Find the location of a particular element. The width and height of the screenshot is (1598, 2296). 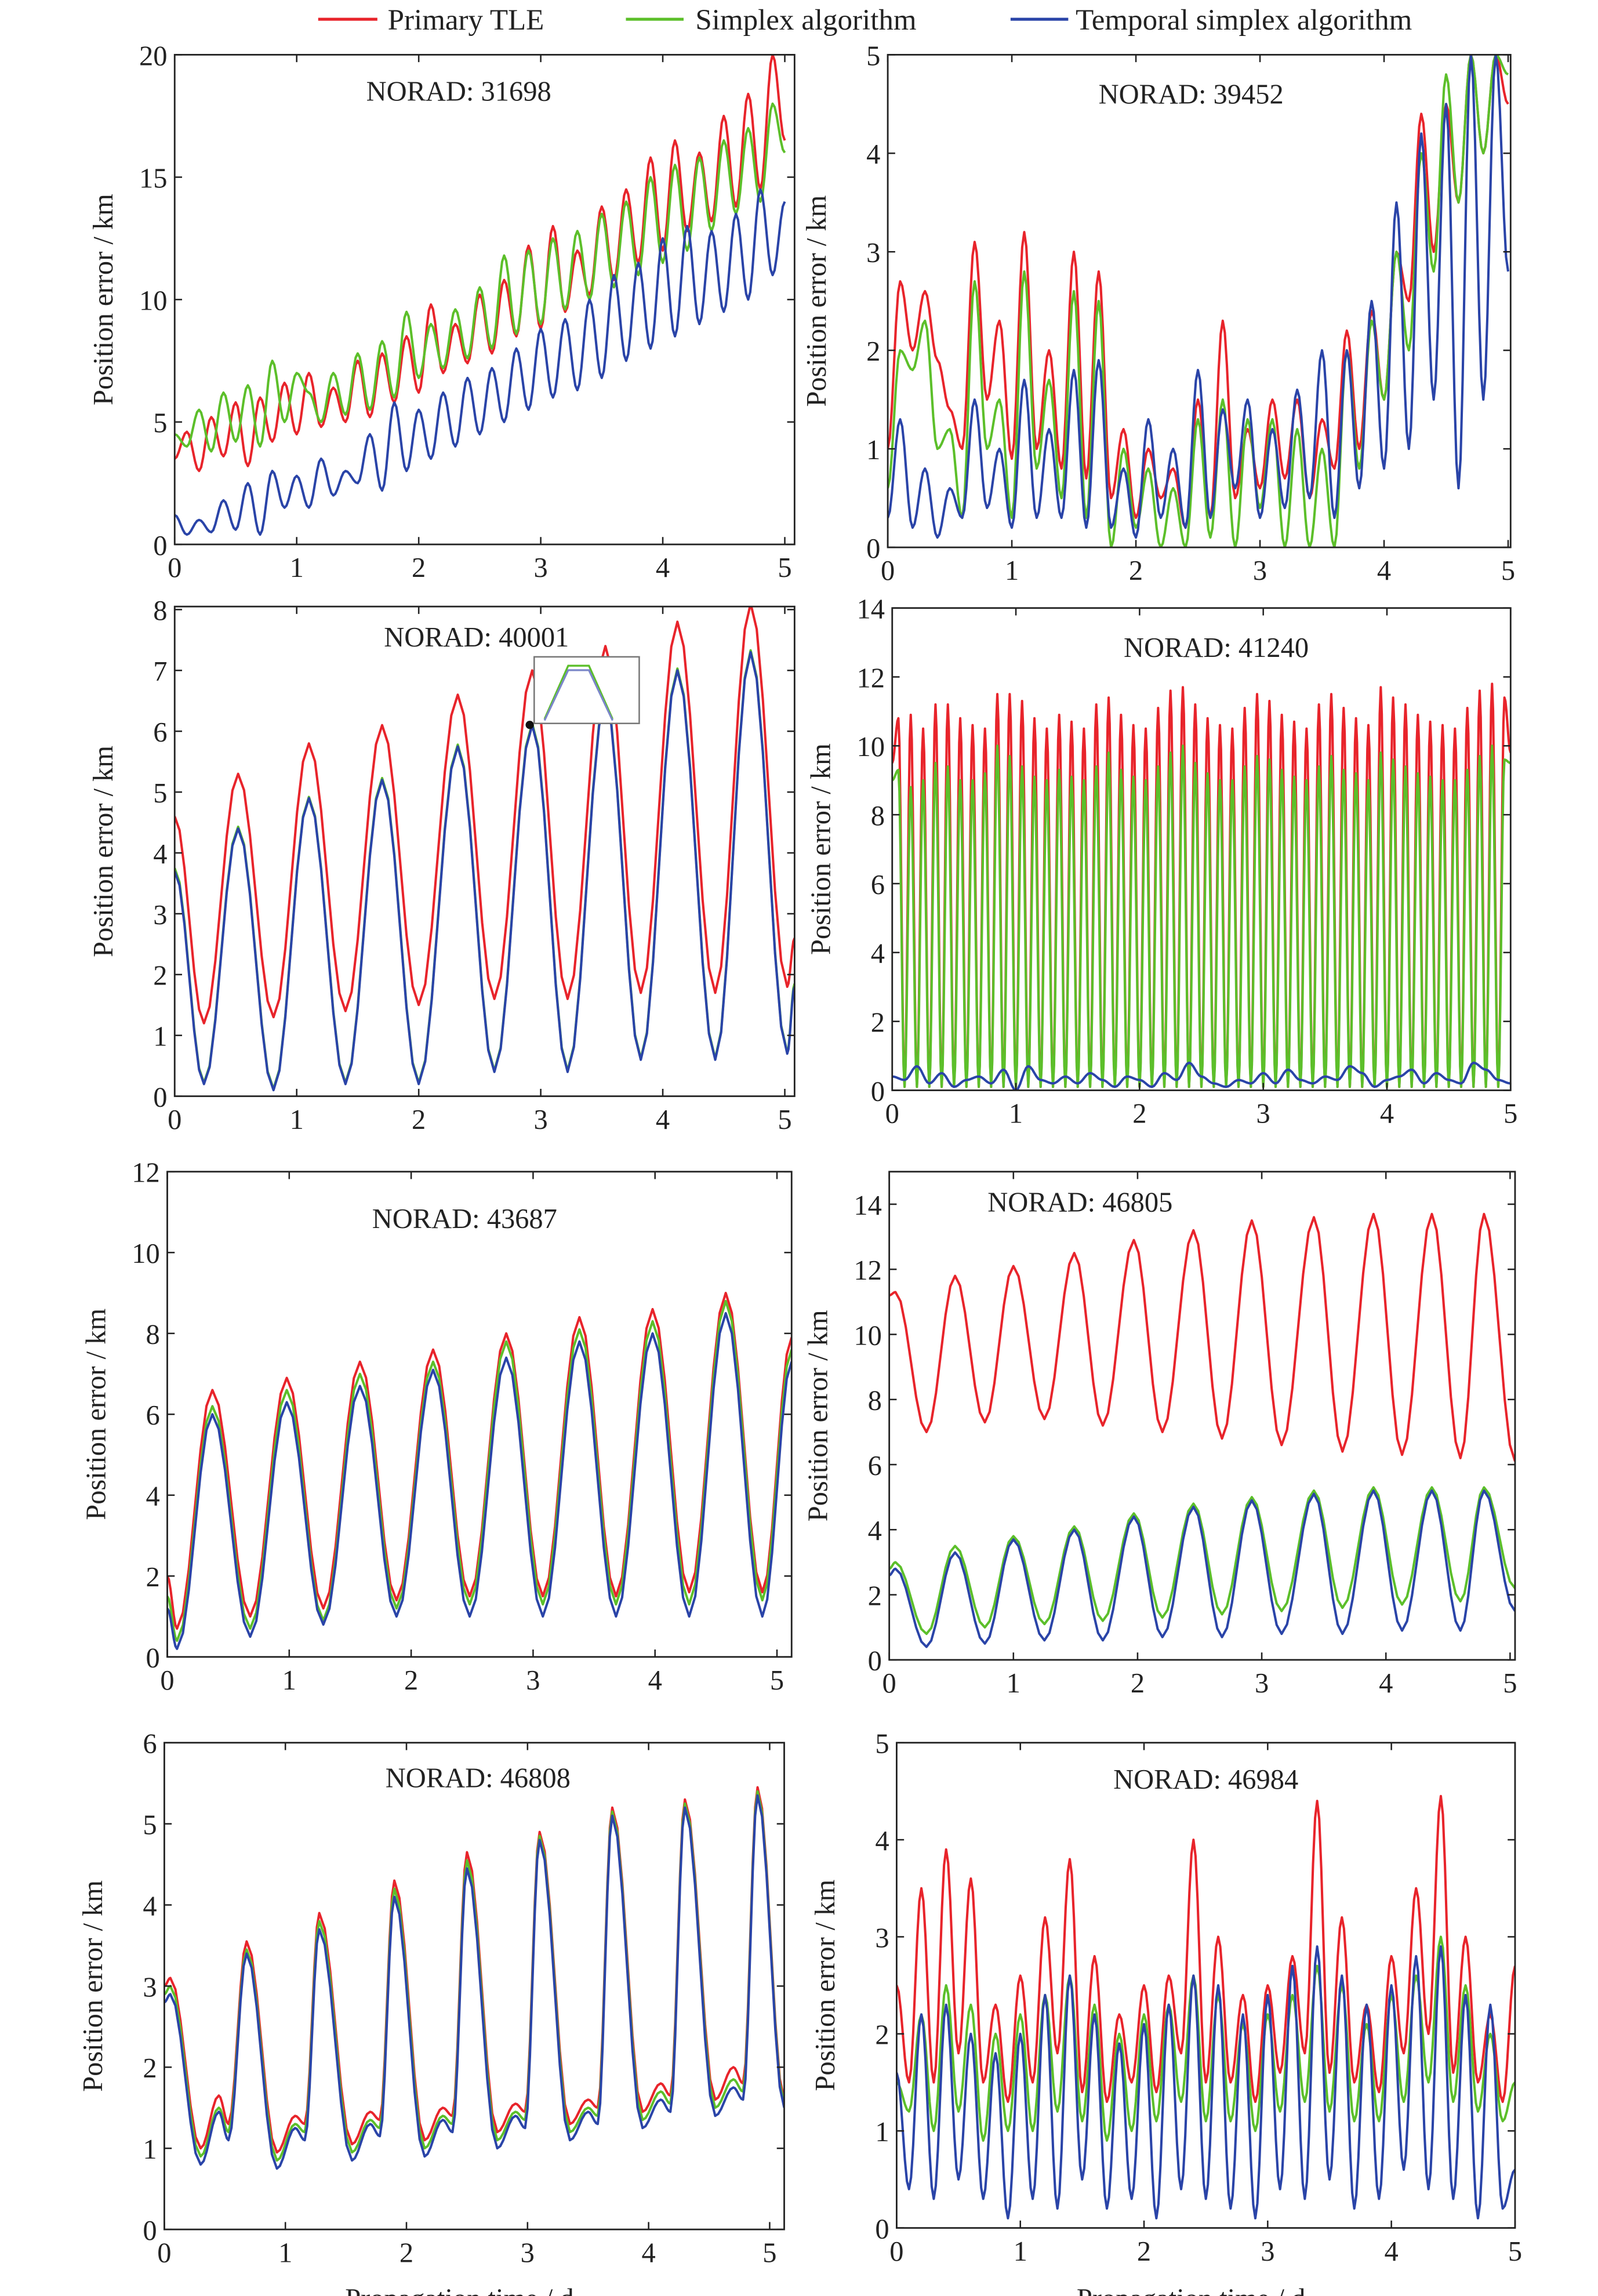

legend-label-primary-tle: Primary TLE is located at coordinates (466, 20).